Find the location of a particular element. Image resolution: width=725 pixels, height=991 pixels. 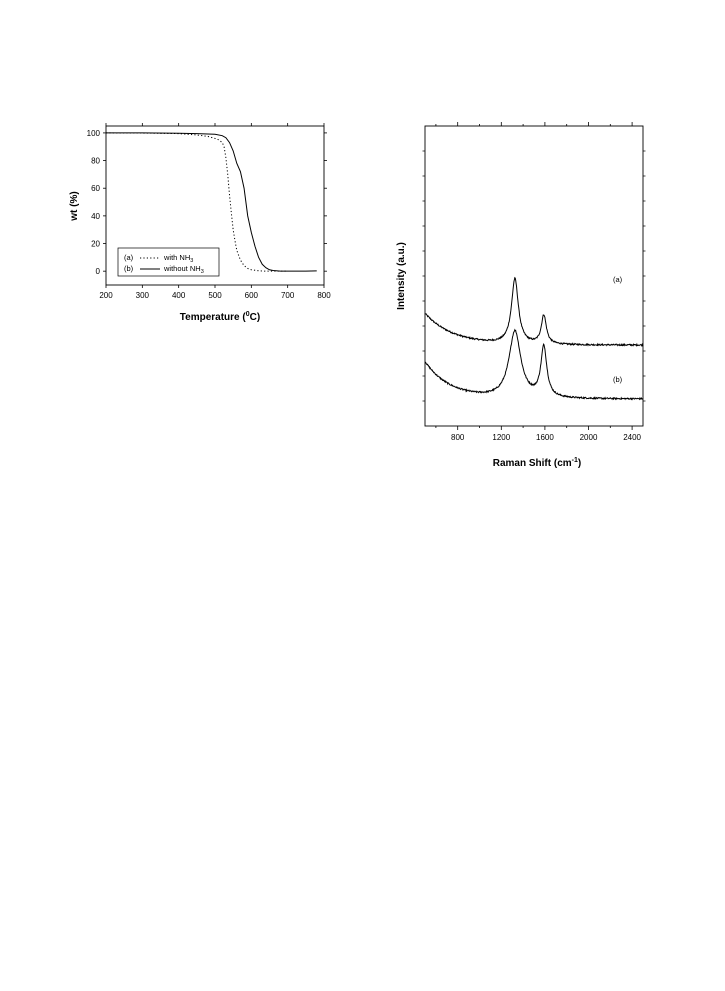

tga-y-ticks: 0 20 40 60 80 100 is located at coordinates (207, 202).